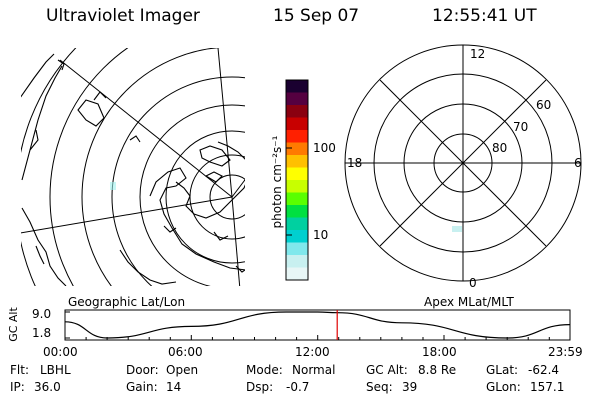 The height and width of the screenshot is (400, 600). I want to click on gain-label: Gain:, so click(142, 387).